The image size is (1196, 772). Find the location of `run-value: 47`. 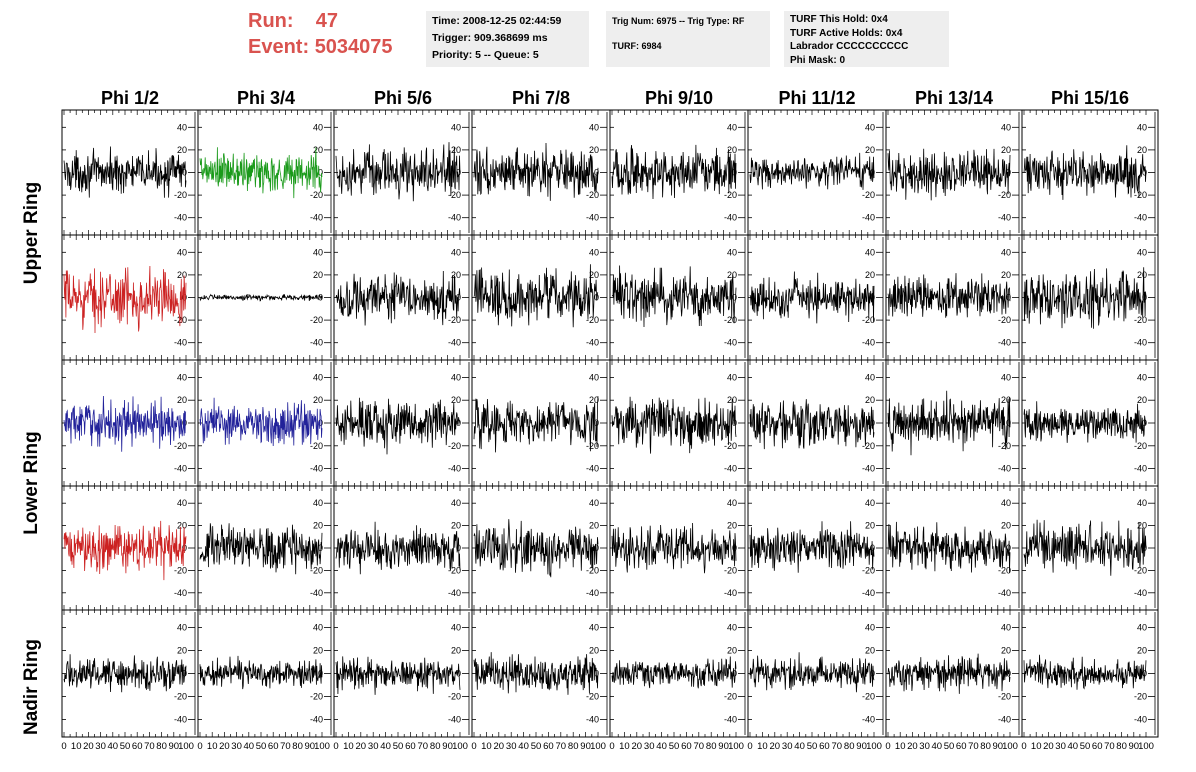

run-value: 47 is located at coordinates (327, 21).